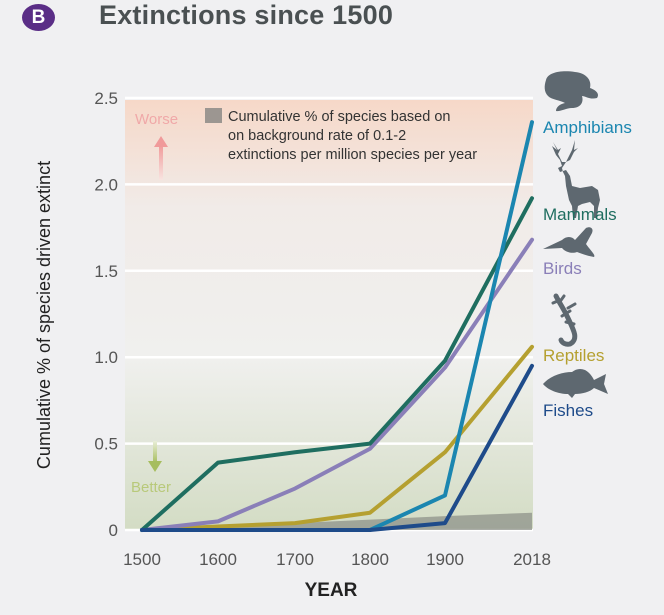 Image resolution: width=664 pixels, height=615 pixels. Describe the element at coordinates (532, 559) in the screenshot. I see `x-tick-label: 2018` at that location.